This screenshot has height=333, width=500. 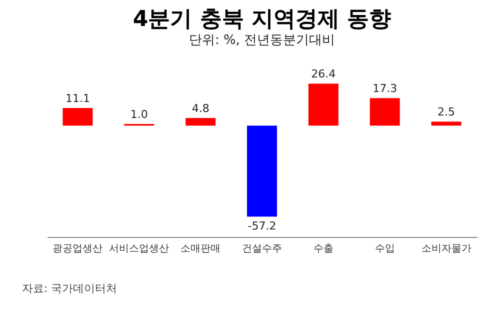 What do you see at coordinates (77, 98) in the screenshot?
I see `data-label: 11.1` at bounding box center [77, 98].